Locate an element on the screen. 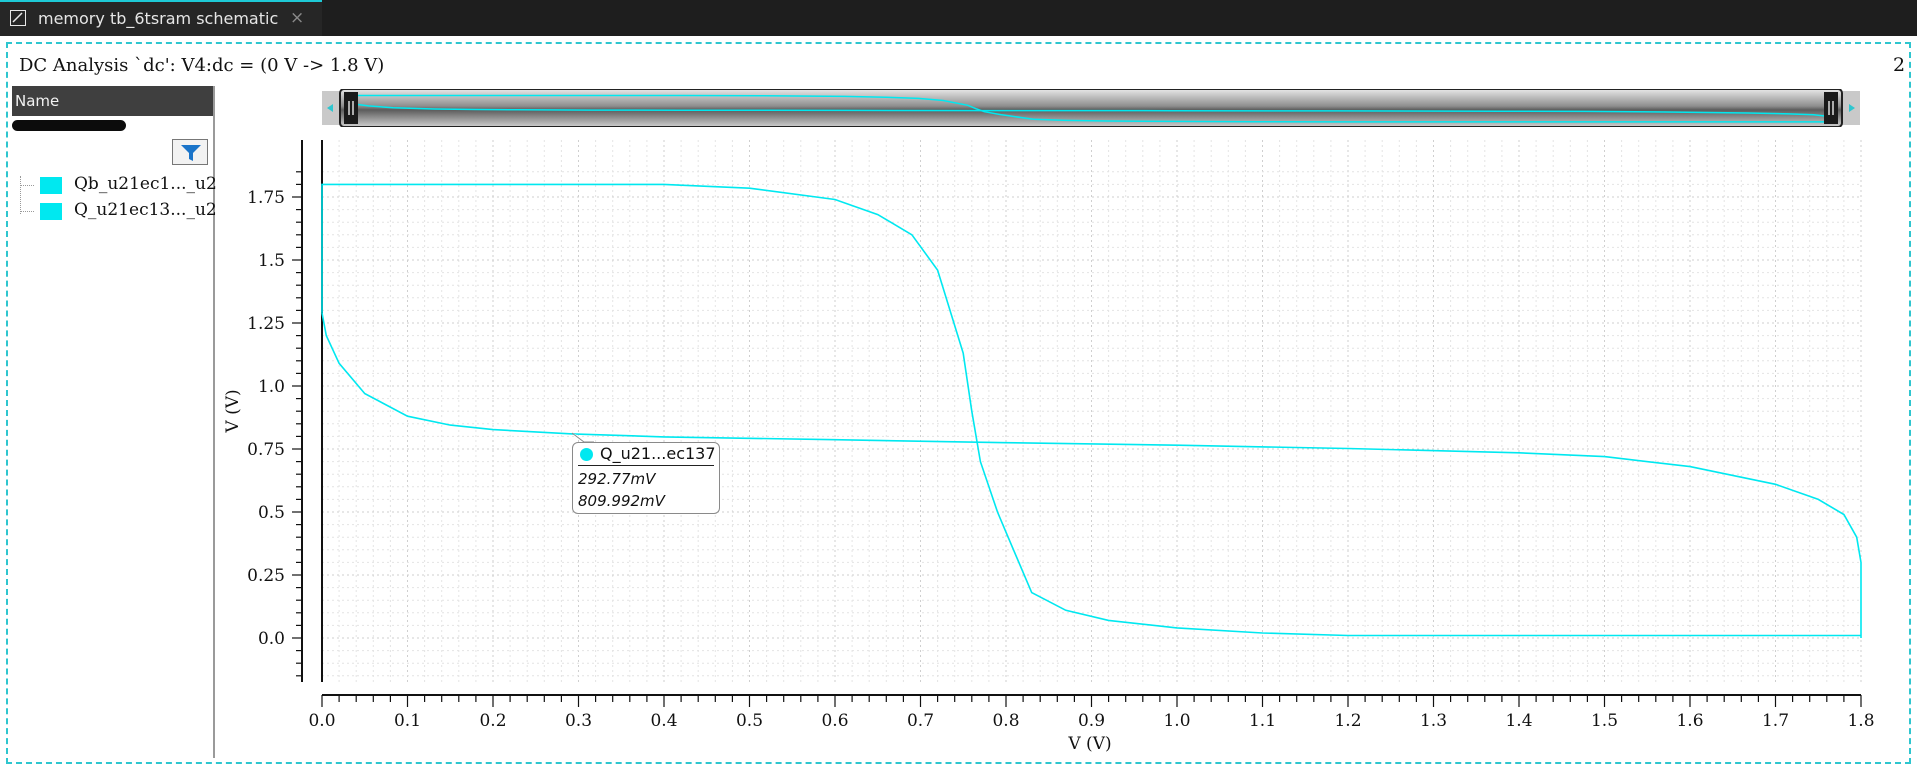 This screenshot has width=1917, height=772. x-tick-label: 1.8 is located at coordinates (1860, 721).